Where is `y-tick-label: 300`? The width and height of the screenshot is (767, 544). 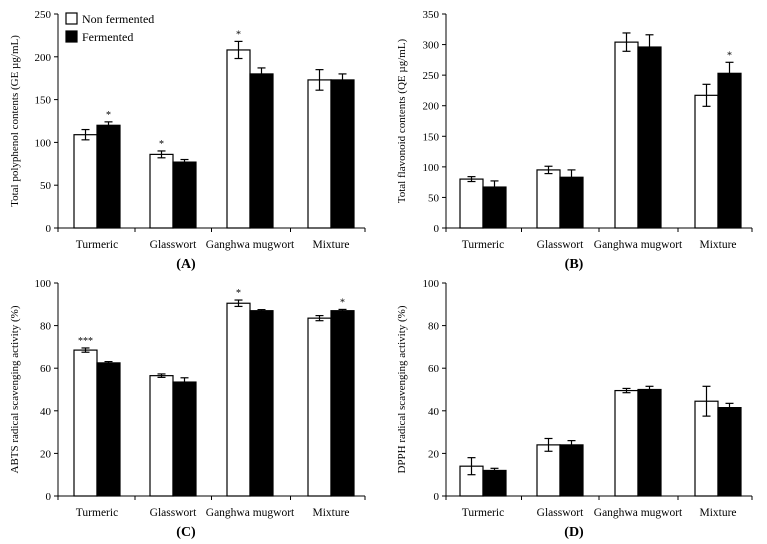
y-tick-label: 300 is located at coordinates (431, 46).